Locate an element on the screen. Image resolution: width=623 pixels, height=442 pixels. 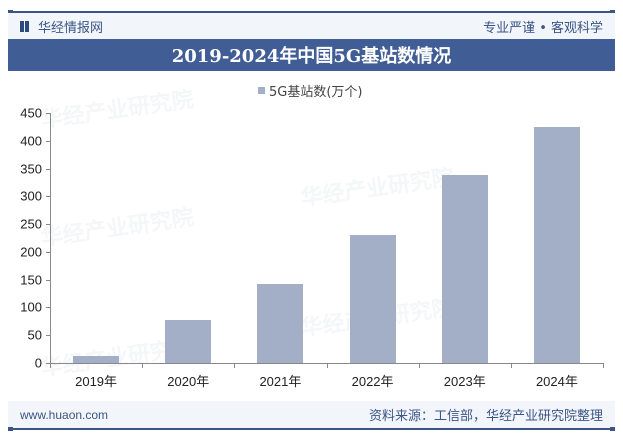
data-source: 资料来源：工信部，华经产业研究院整理 is located at coordinates (485, 416).